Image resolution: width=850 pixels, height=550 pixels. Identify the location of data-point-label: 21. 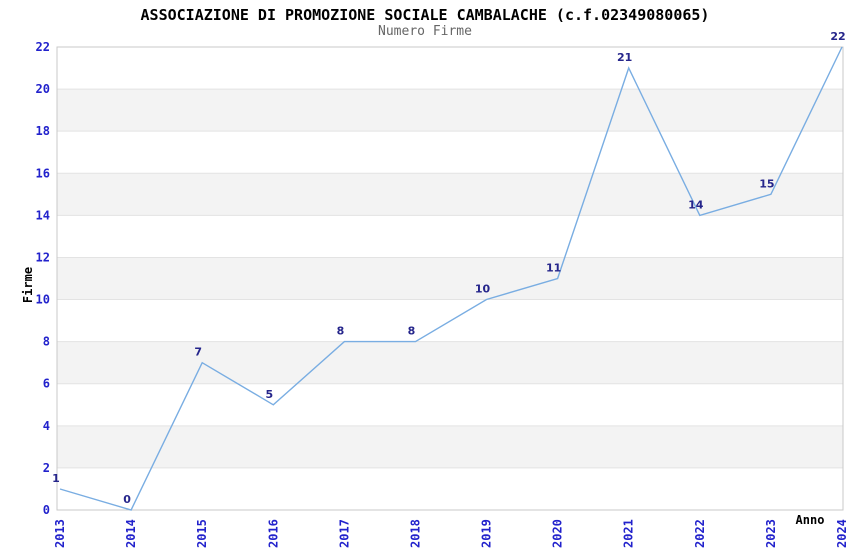
(624, 57).